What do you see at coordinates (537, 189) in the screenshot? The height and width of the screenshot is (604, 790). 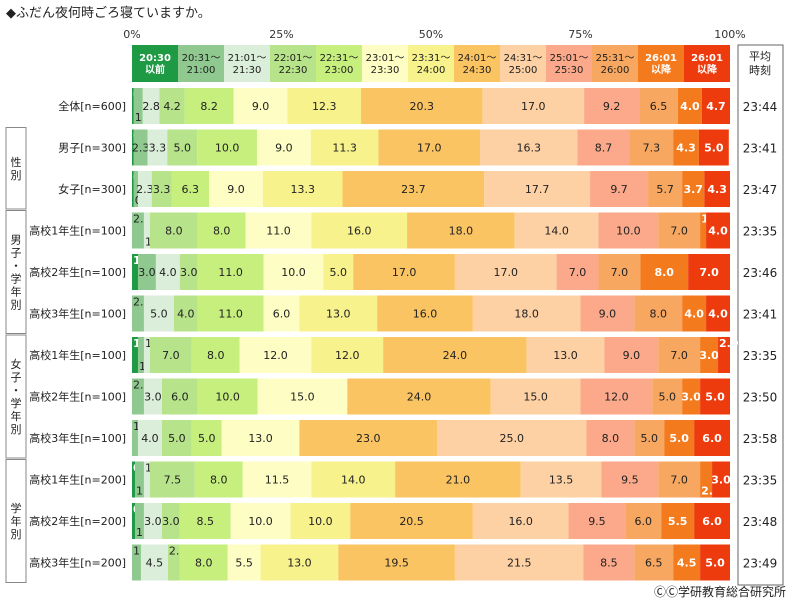 I see `bar-value-label: 17.7` at bounding box center [537, 189].